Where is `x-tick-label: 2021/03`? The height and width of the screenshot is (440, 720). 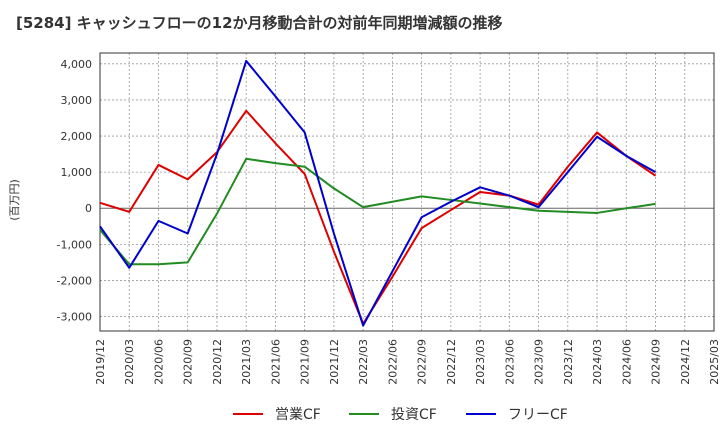
x-tick-label: 2021/03 is located at coordinates (246, 362).